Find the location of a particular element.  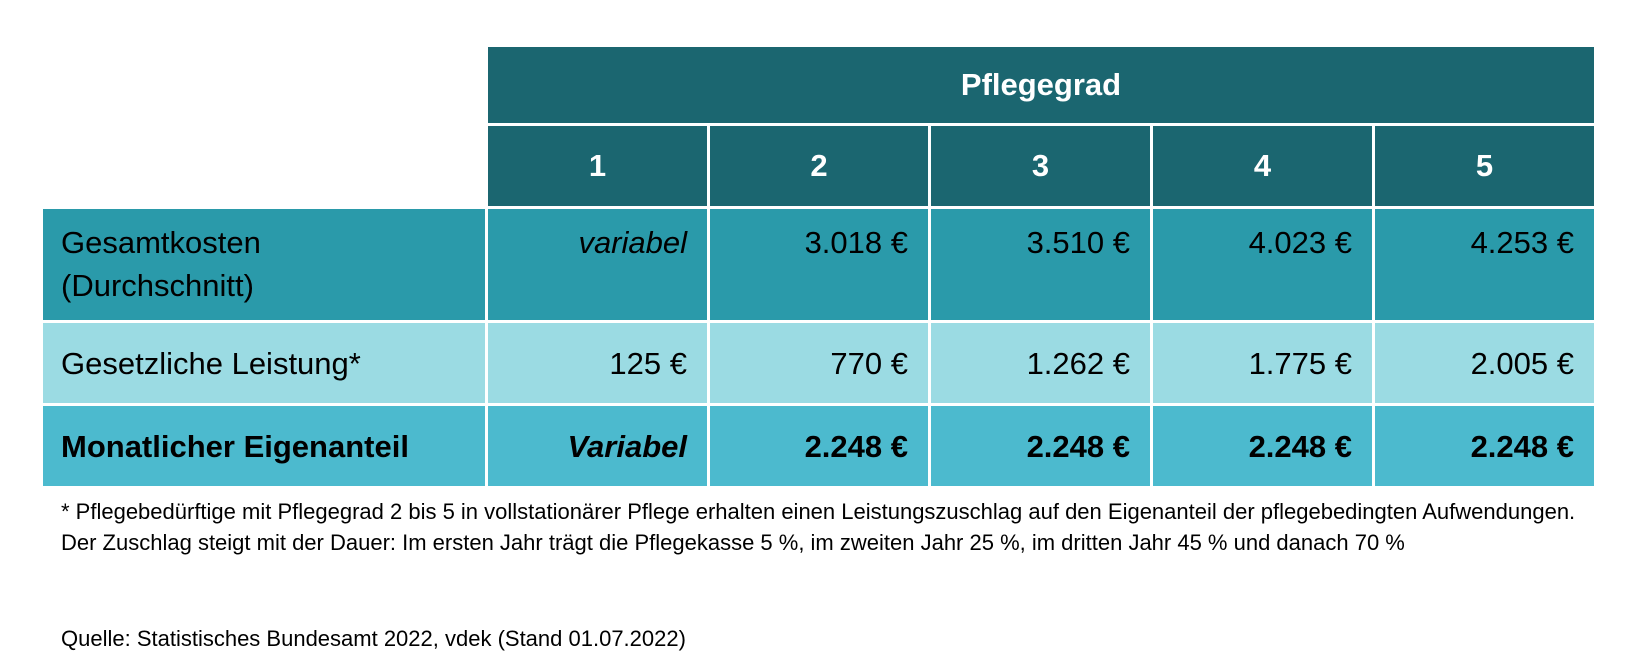

gesamtkosten-grade-2: 3.018 € is located at coordinates (819, 264).